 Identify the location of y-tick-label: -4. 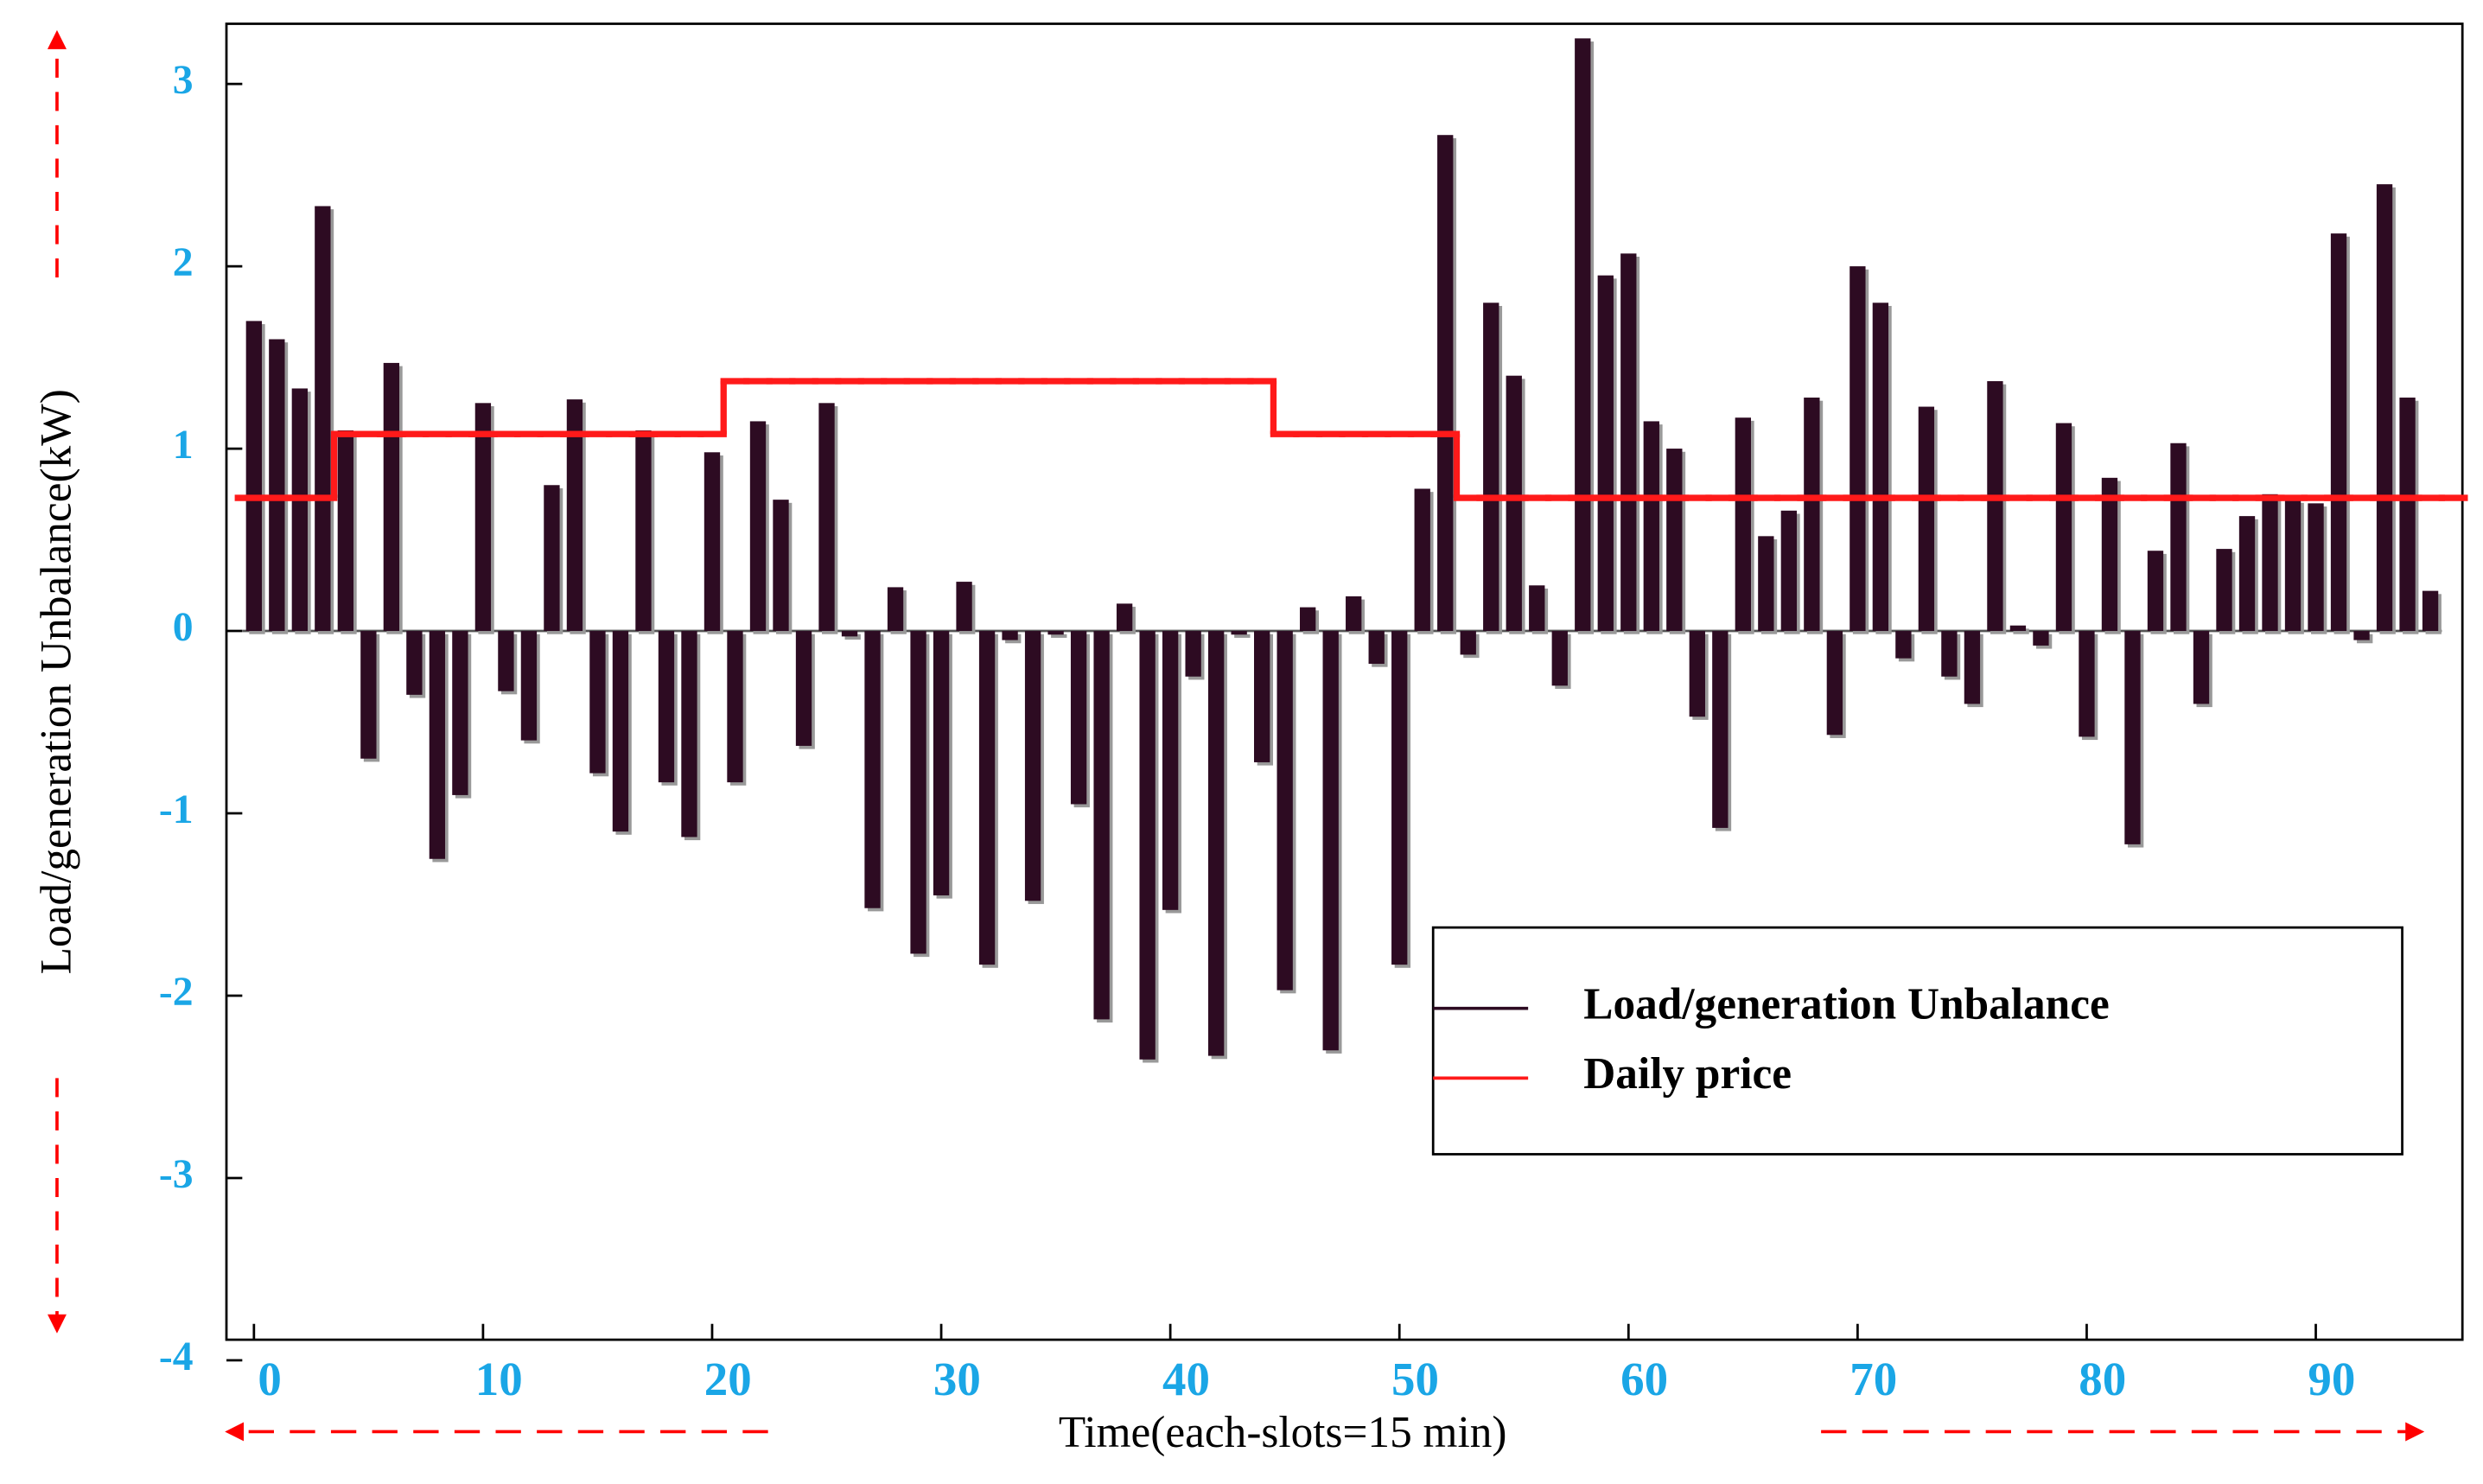
(177, 1356).